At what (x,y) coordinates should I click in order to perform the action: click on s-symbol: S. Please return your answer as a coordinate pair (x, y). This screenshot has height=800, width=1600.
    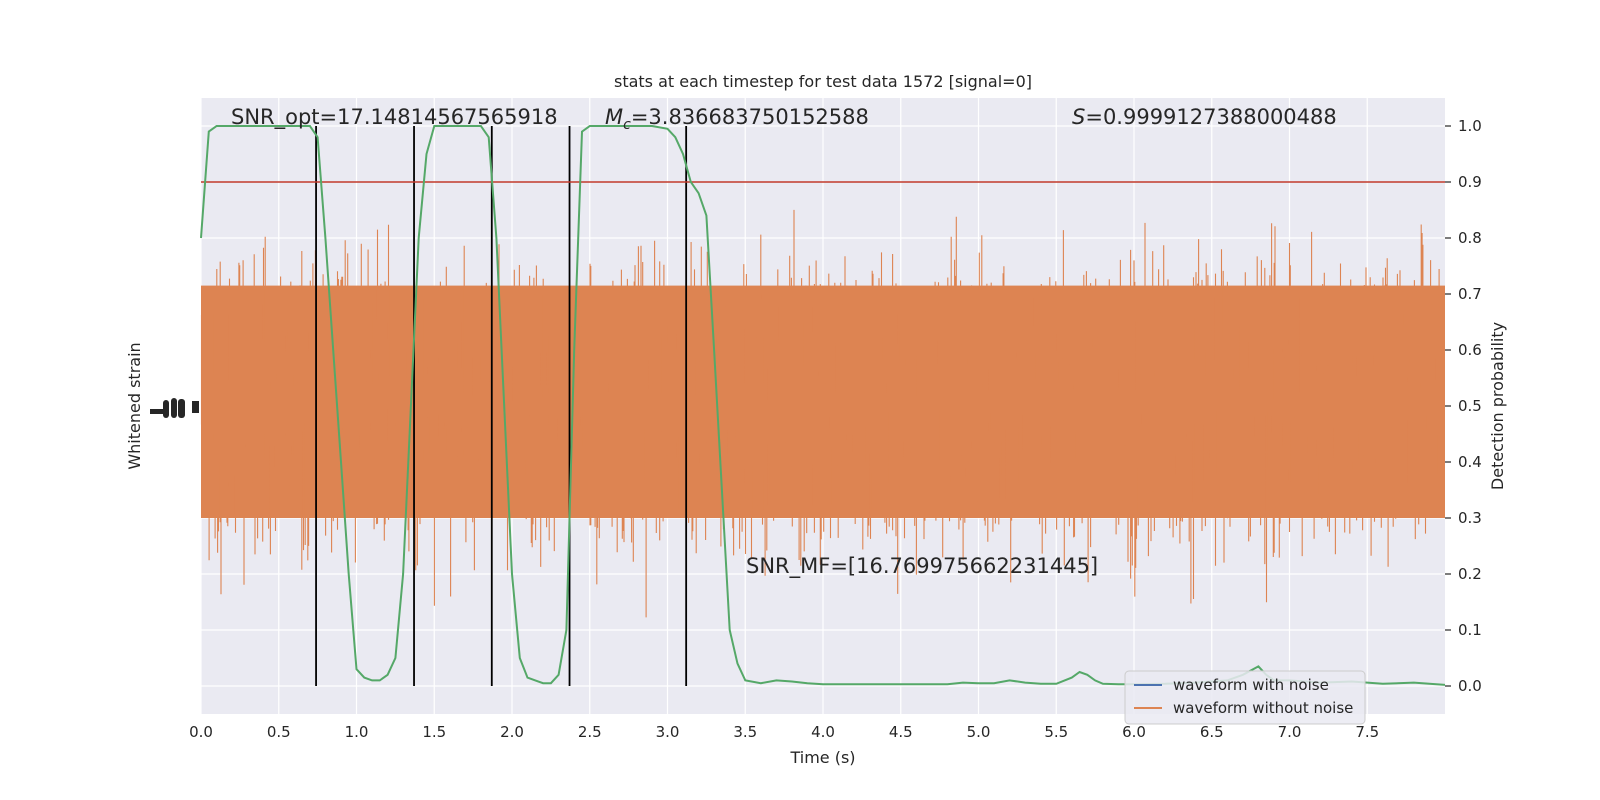
    Looking at the image, I should click on (1078, 117).